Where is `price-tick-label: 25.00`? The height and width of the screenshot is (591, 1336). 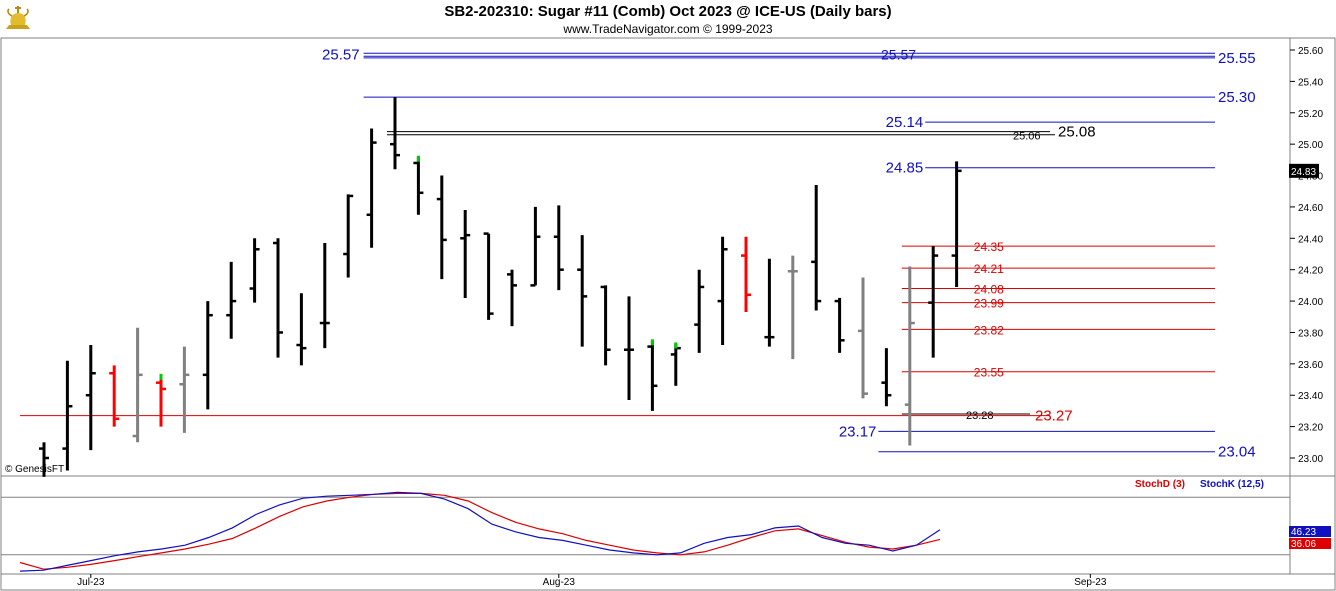
price-tick-label: 25.00 is located at coordinates (1310, 145).